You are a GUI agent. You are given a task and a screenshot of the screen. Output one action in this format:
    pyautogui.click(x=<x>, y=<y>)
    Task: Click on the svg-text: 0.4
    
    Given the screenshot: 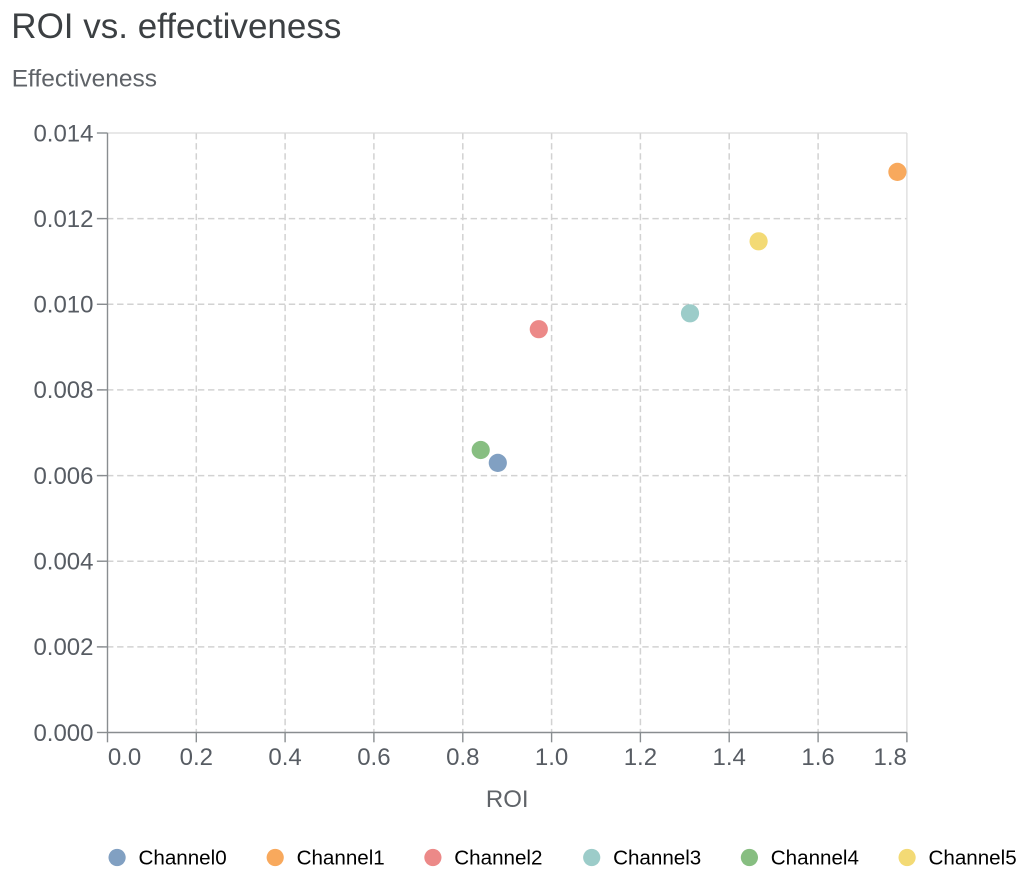 What is the action you would take?
    pyautogui.click(x=284, y=757)
    